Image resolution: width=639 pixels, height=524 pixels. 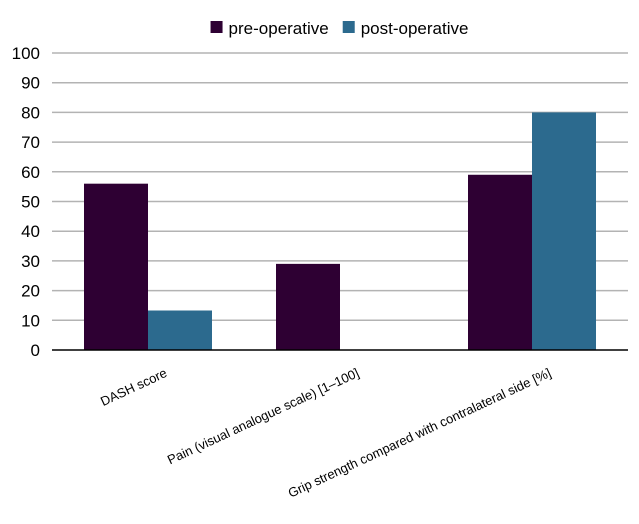 I want to click on y-tick-label: 30, so click(x=30, y=261).